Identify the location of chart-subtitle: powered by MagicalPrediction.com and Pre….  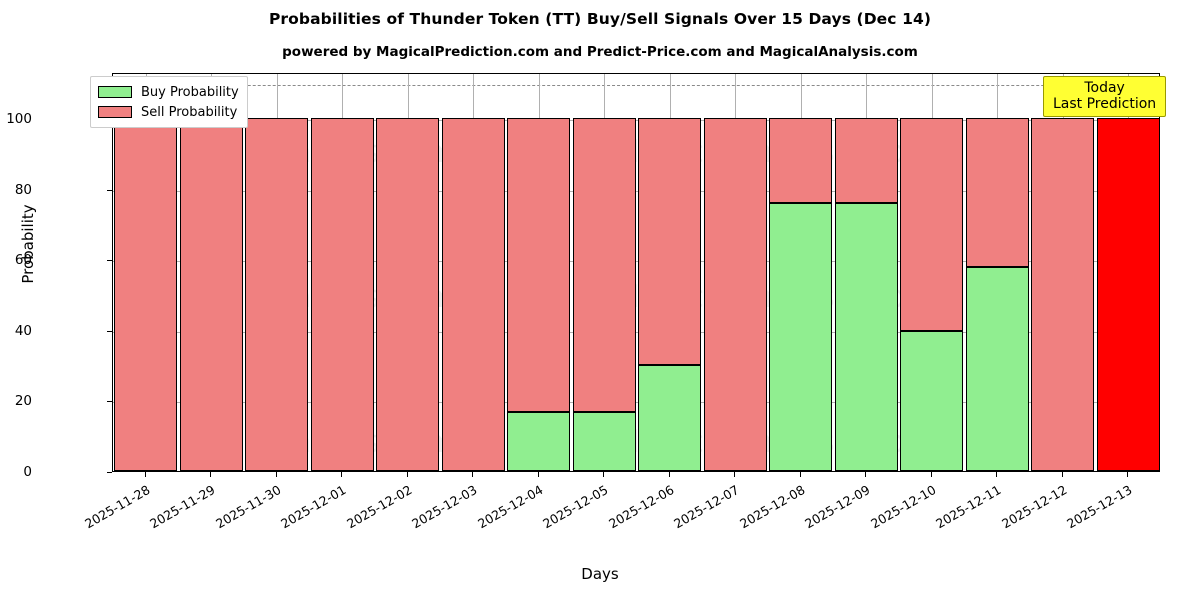
(600, 52).